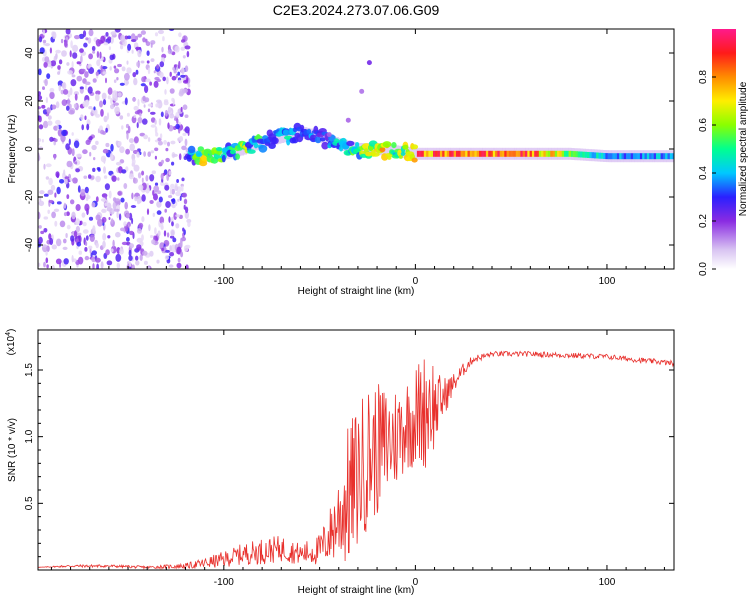  Describe the element at coordinates (703, 77) in the screenshot. I see `colorbar-tick-label: 0.8` at that location.